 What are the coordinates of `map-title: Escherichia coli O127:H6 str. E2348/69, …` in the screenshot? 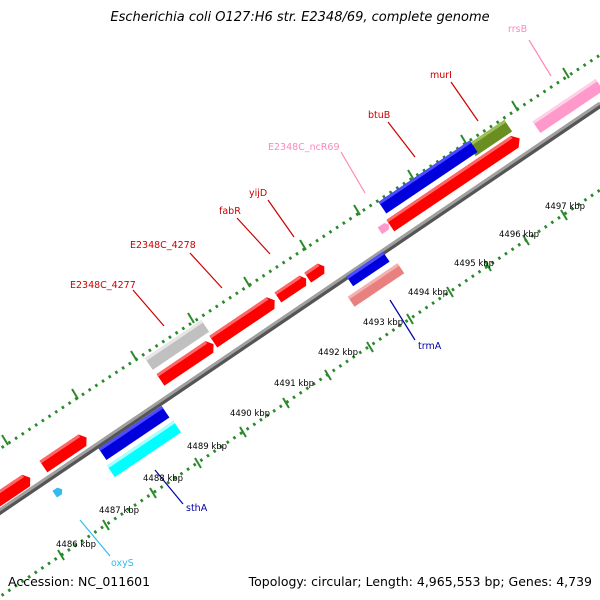 It's located at (300, 17).